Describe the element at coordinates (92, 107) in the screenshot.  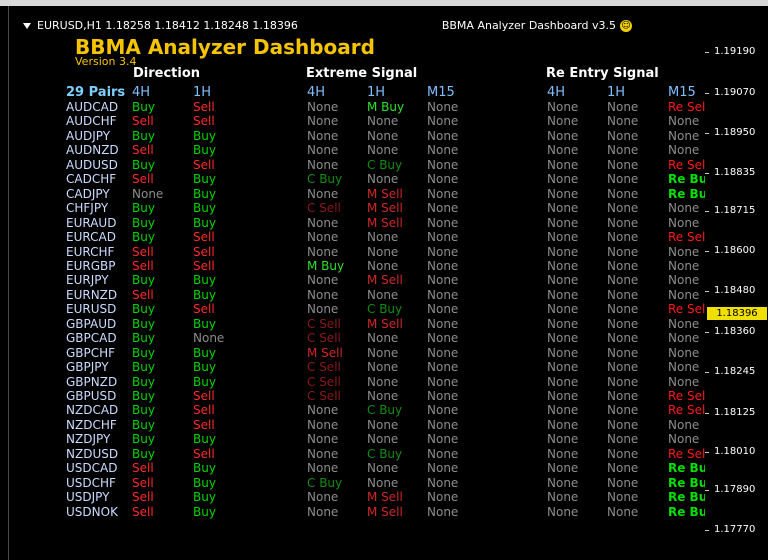
I see `pair-name: AUDCAD` at that location.